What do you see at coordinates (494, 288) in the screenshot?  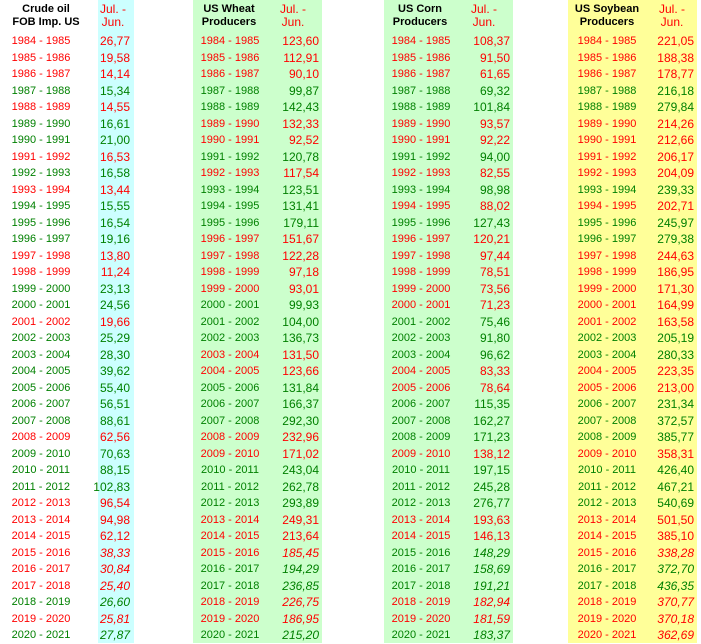 I see `us-corn-value: 73,56` at bounding box center [494, 288].